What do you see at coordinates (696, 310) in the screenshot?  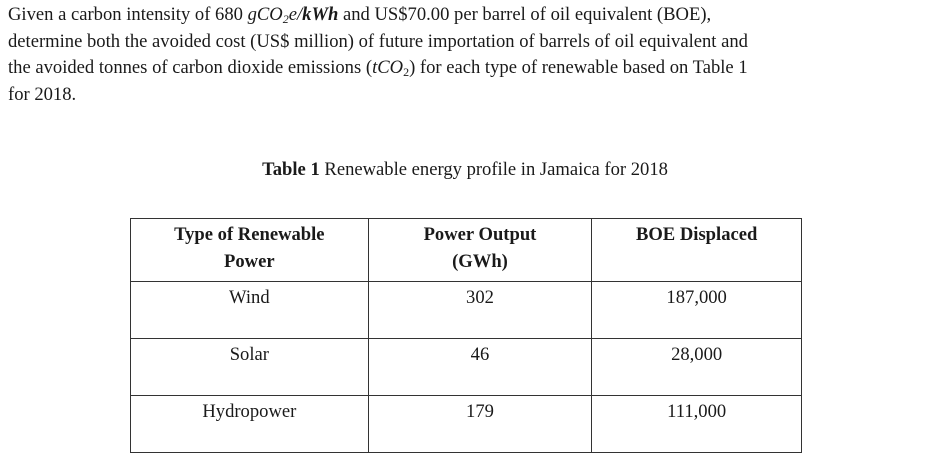 I see `cell-boe-displaced: 187,000` at bounding box center [696, 310].